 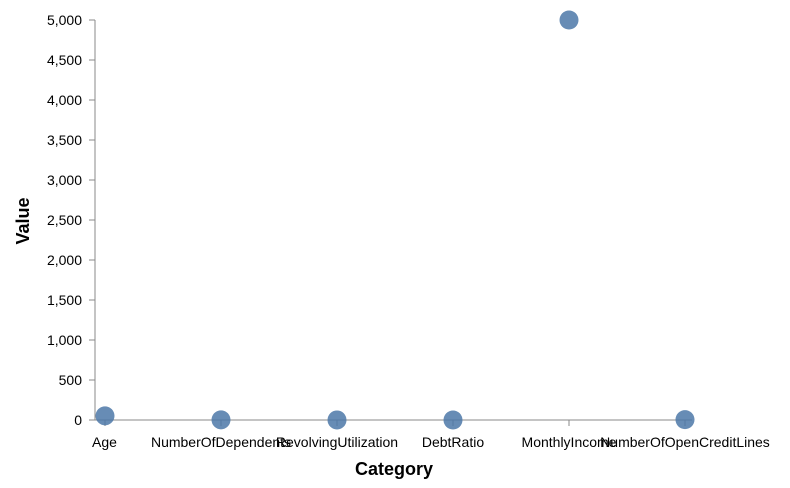 I want to click on y-tick-label: 1,000, so click(x=64, y=340).